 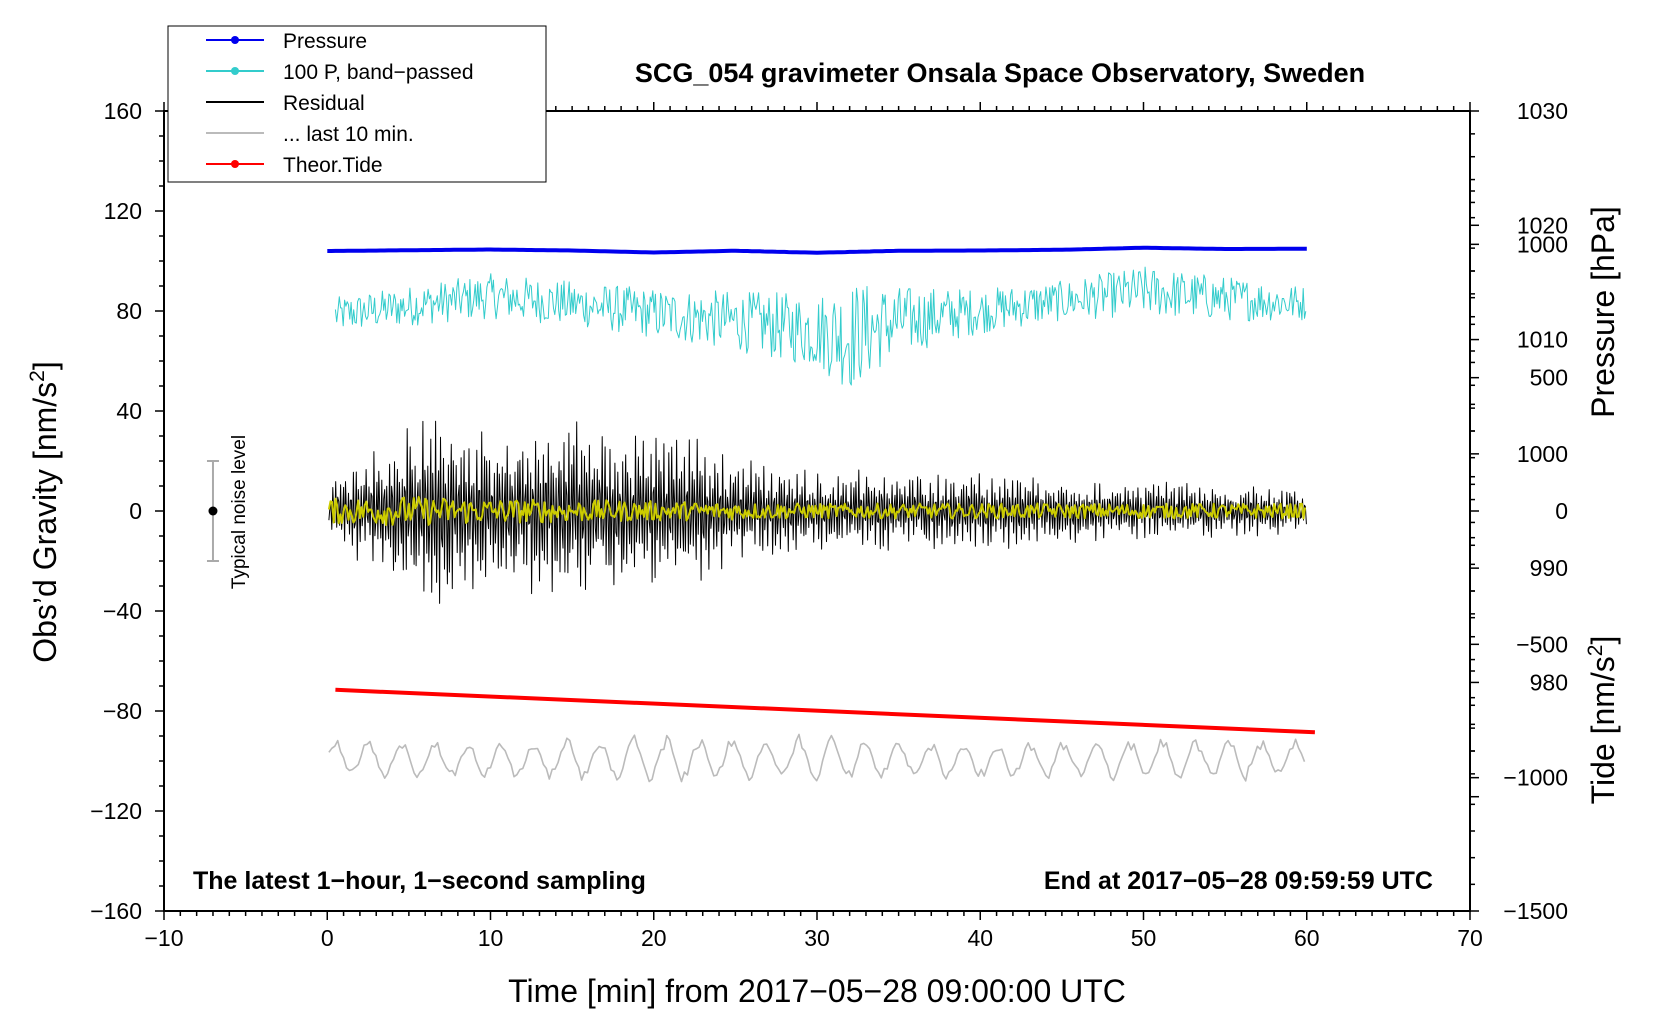 I want to click on series-band-passed-line, so click(x=820, y=326).